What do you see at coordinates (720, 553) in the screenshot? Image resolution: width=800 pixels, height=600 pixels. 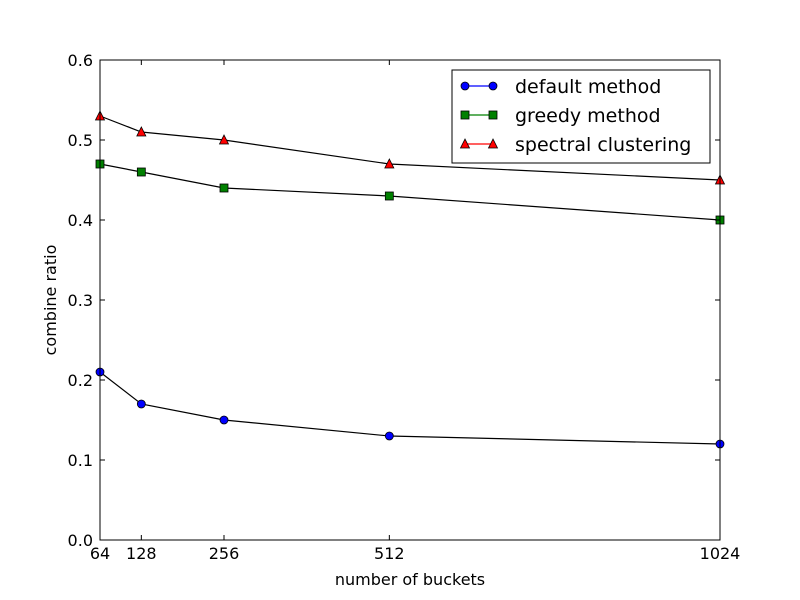 I see `x-tick-label-4: 1024` at bounding box center [720, 553].